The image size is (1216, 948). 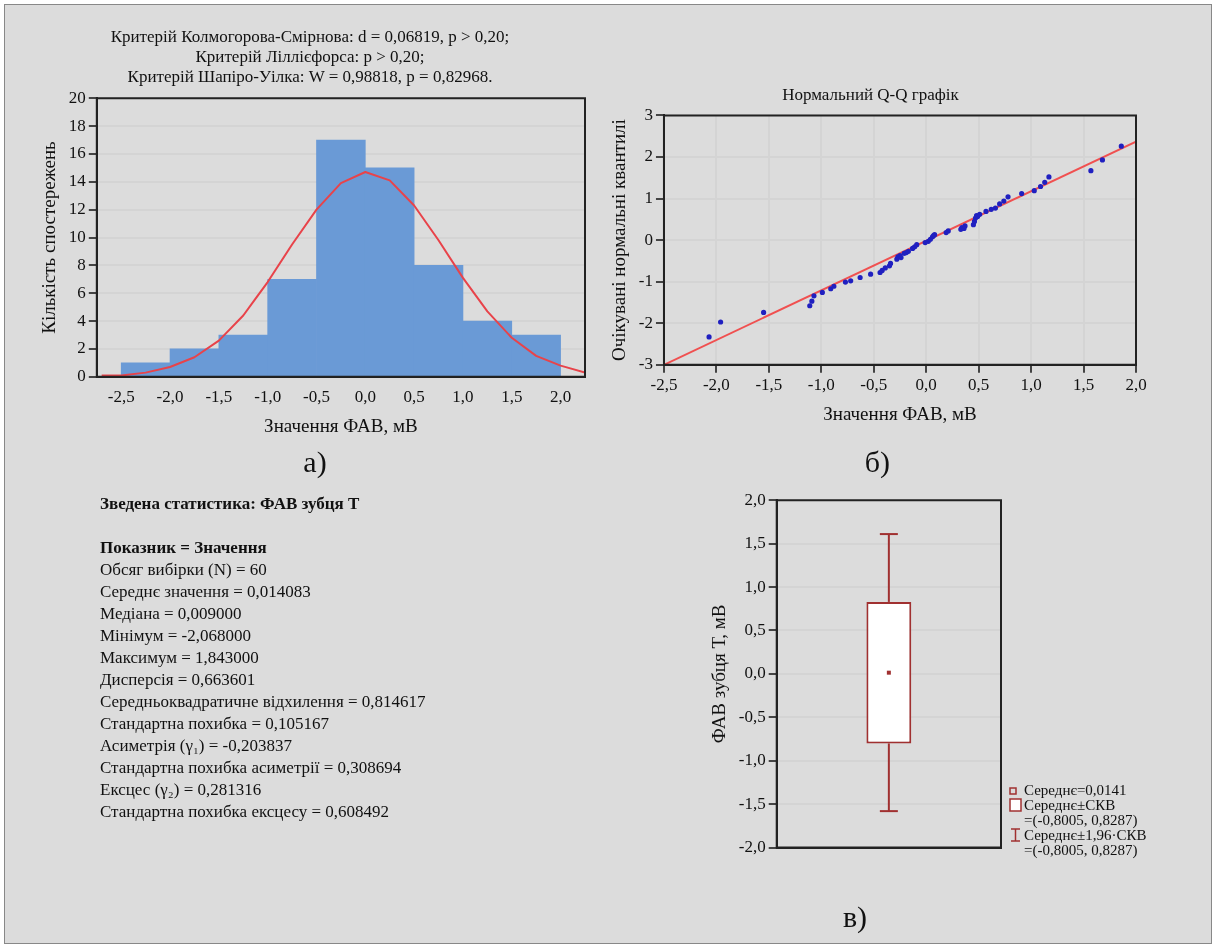 I want to click on y-tick-label: 10, so click(x=77, y=236).